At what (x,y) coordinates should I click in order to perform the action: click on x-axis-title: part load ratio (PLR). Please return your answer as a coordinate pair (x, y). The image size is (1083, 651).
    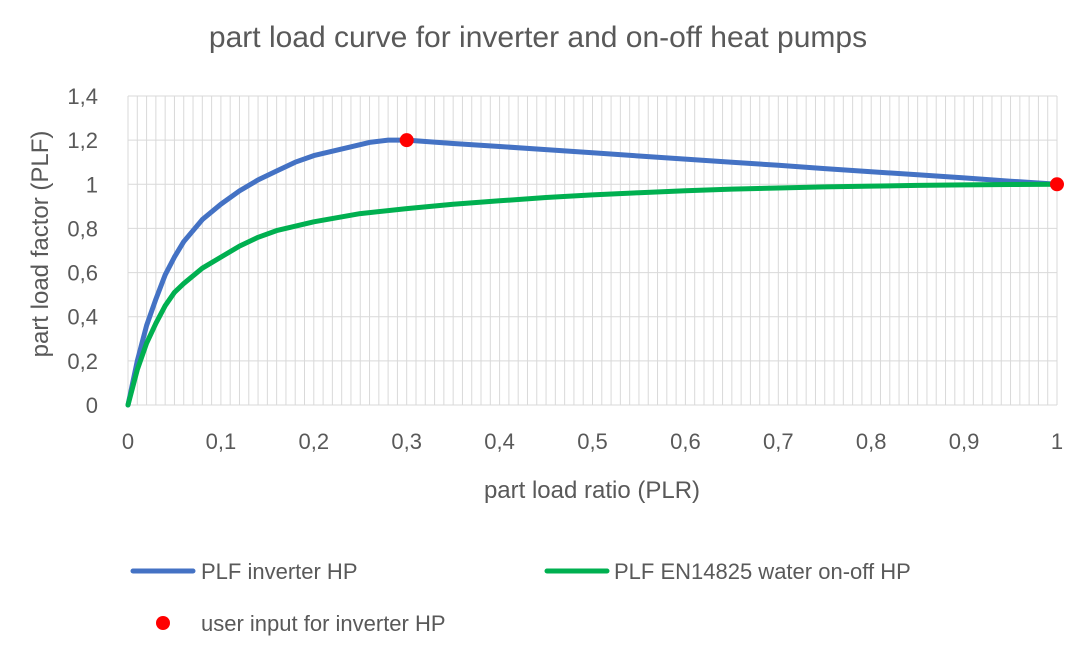
    Looking at the image, I should click on (592, 490).